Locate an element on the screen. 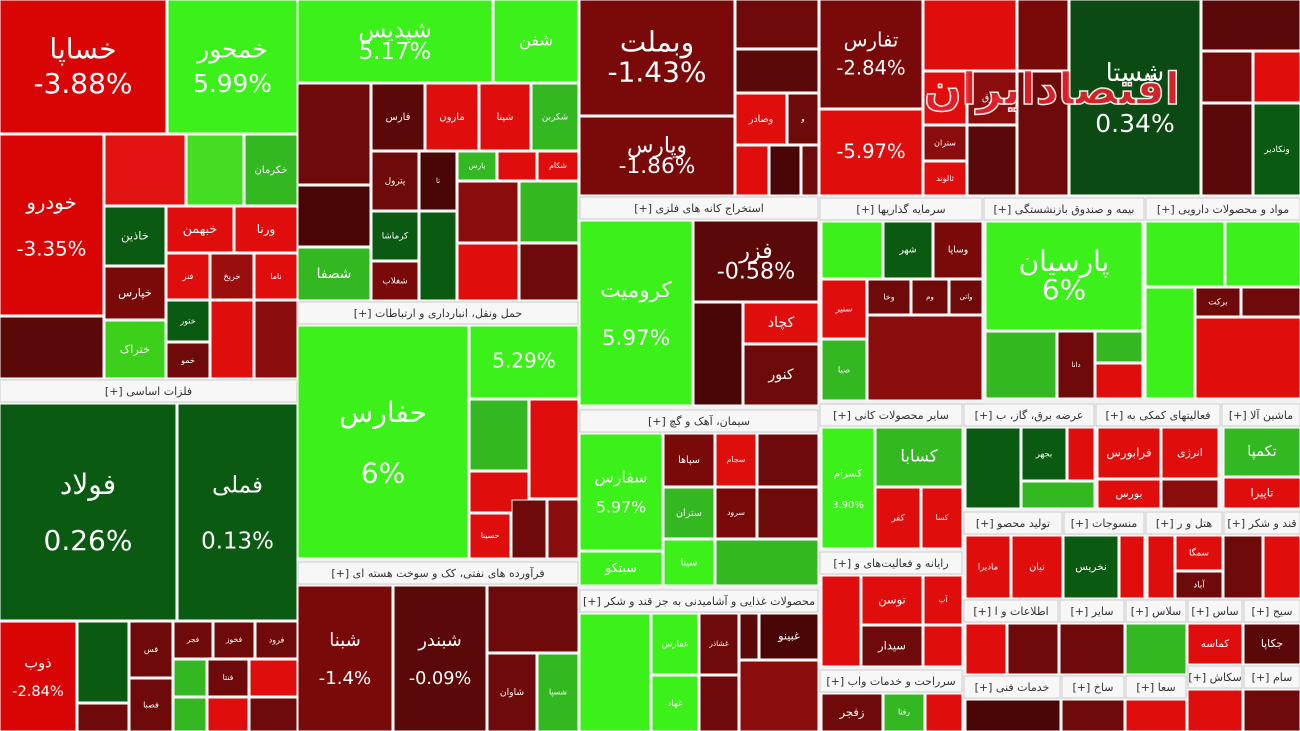 The width and height of the screenshot is (1300, 731). group-title: سرمایه گذاریها [+] is located at coordinates (900, 209).